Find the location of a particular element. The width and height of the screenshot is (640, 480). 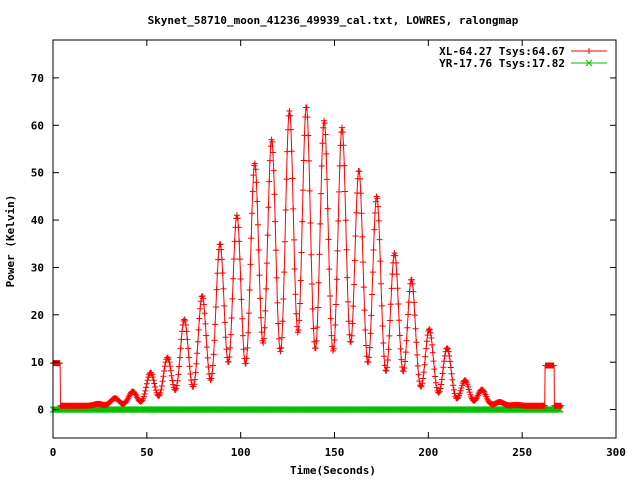

legend: XL-64.27 Tsys:64.67 YR-17.76 Tsys:17.82 is located at coordinates (523, 57).